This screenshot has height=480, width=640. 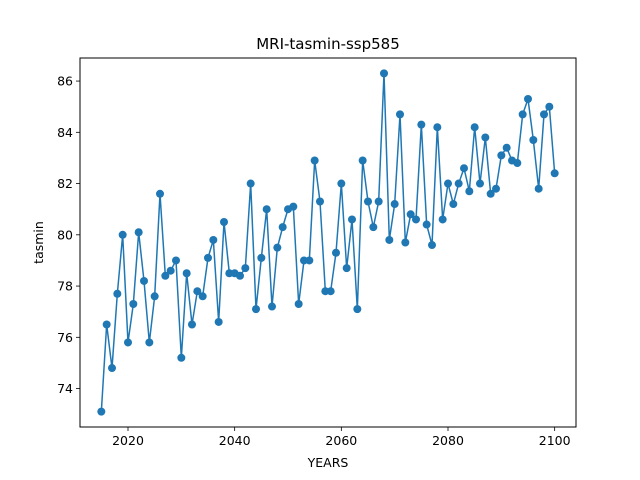 What do you see at coordinates (65, 337) in the screenshot?
I see `y-tick-label: 76` at bounding box center [65, 337].